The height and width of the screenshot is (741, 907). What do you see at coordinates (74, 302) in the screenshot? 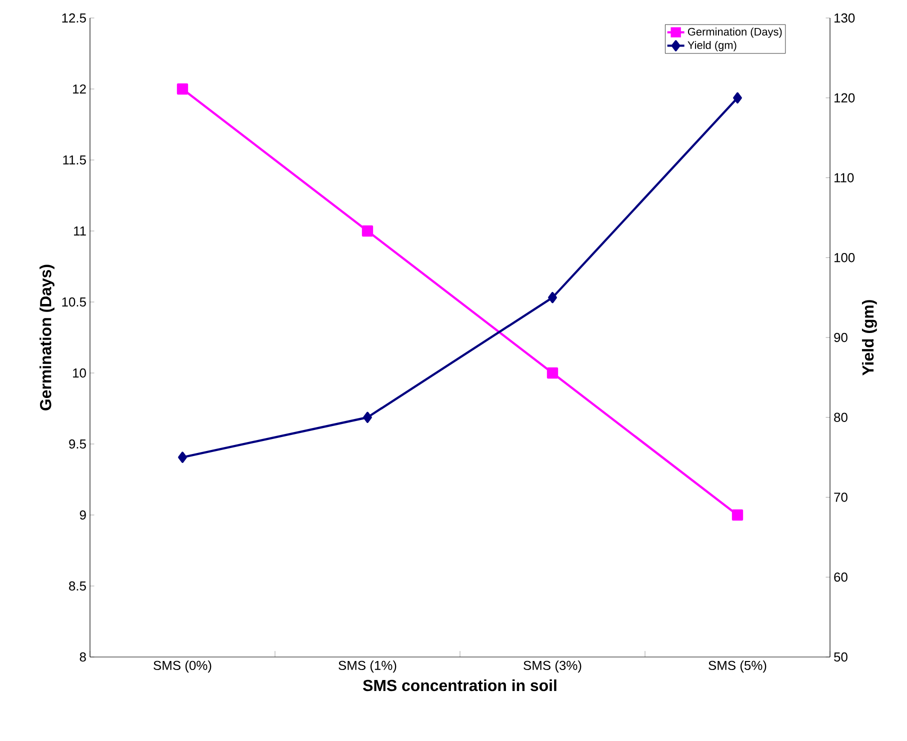
I see `y-tick-label: 10.5` at bounding box center [74, 302].